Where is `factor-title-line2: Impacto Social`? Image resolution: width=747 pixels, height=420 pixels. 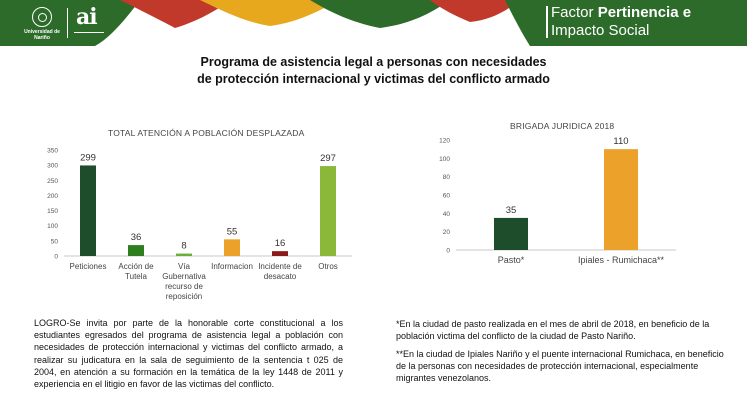 factor-title-line2: Impacto Social is located at coordinates (600, 30).